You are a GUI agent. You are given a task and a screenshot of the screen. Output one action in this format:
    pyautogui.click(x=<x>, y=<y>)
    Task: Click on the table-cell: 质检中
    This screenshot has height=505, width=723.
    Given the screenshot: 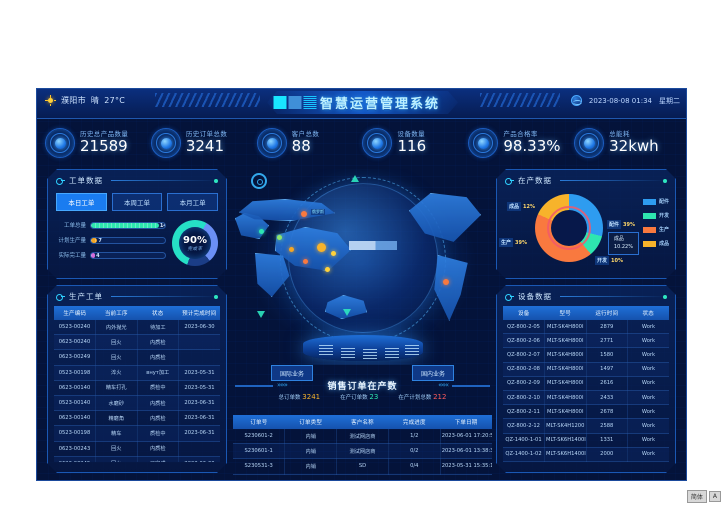 What is the action you would take?
    pyautogui.click(x=158, y=387)
    